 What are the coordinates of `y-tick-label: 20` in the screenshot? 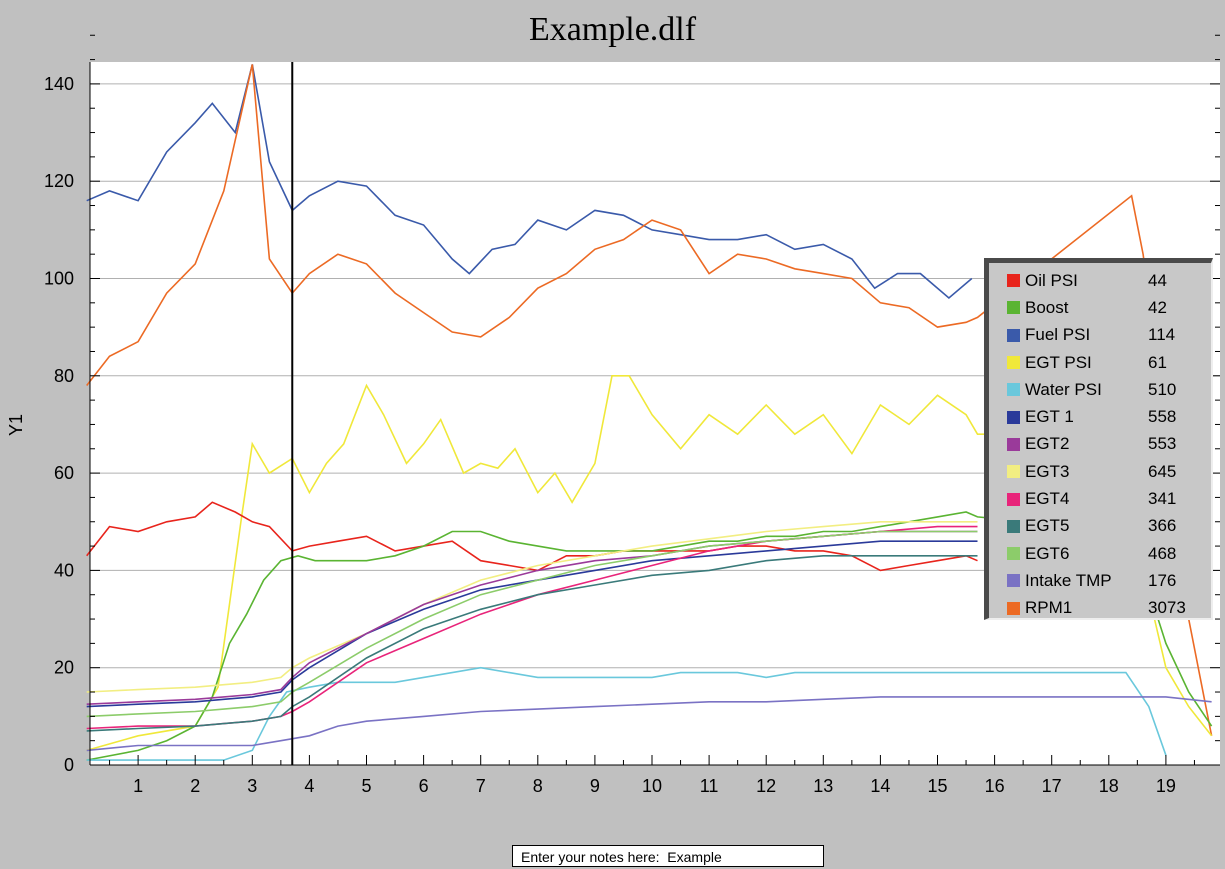 It's located at (64, 668).